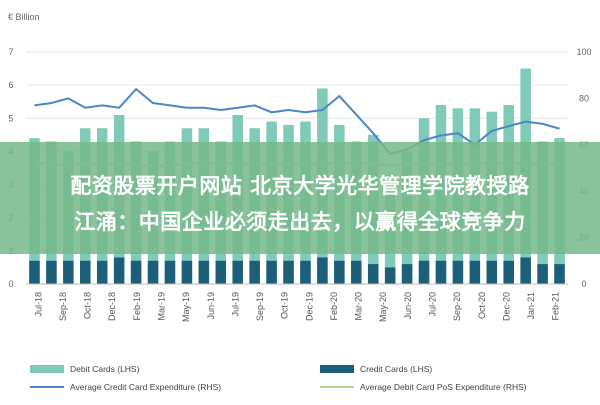  What do you see at coordinates (309, 306) in the screenshot?
I see `x-tick-label: Dec-19` at bounding box center [309, 306].